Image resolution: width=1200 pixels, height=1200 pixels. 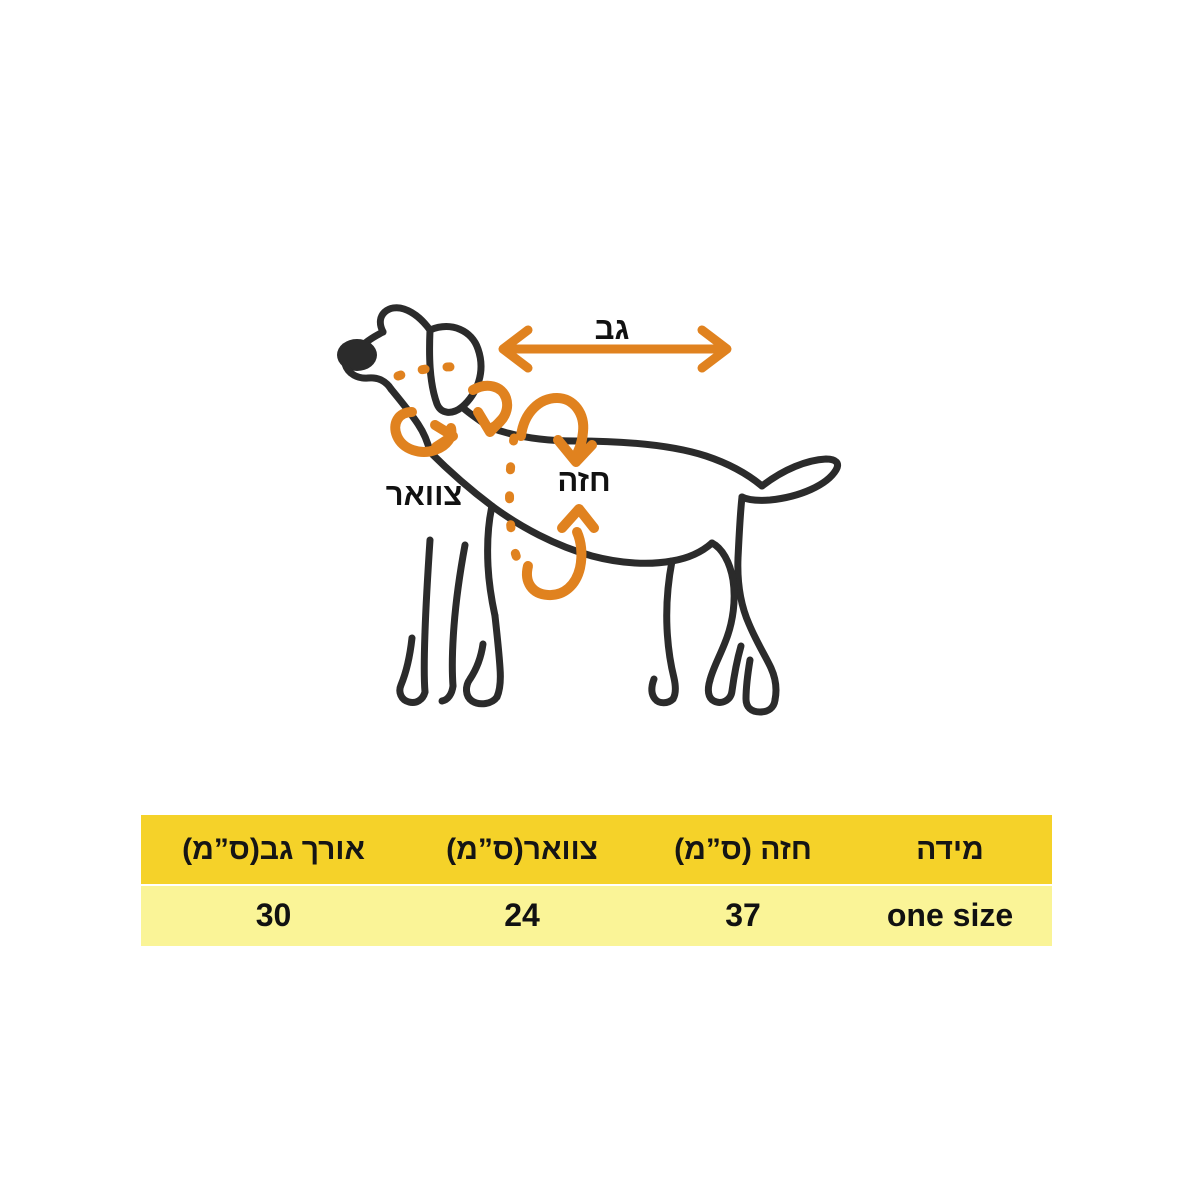 What do you see at coordinates (596, 915) in the screenshot?
I see `table-row: 30 24 37 one size` at bounding box center [596, 915].